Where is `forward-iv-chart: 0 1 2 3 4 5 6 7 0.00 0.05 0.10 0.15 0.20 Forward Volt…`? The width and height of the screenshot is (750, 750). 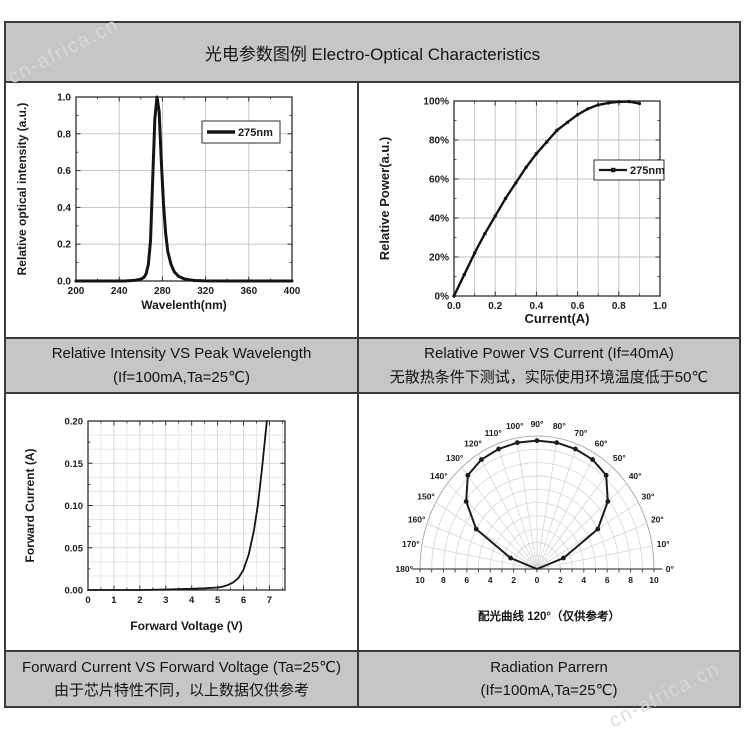 forward-iv-chart: 0 1 2 3 4 5 6 7 0.00 0.05 0.10 0.15 0.20 Forward Volt… is located at coordinates (154, 525).